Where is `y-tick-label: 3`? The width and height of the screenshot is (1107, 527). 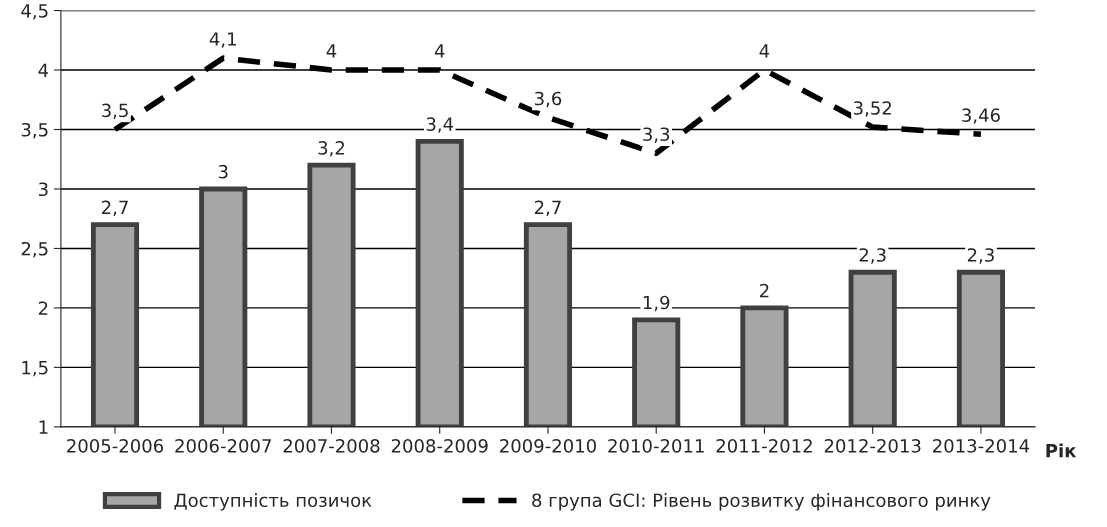
y-tick-label: 3 is located at coordinates (43, 189).